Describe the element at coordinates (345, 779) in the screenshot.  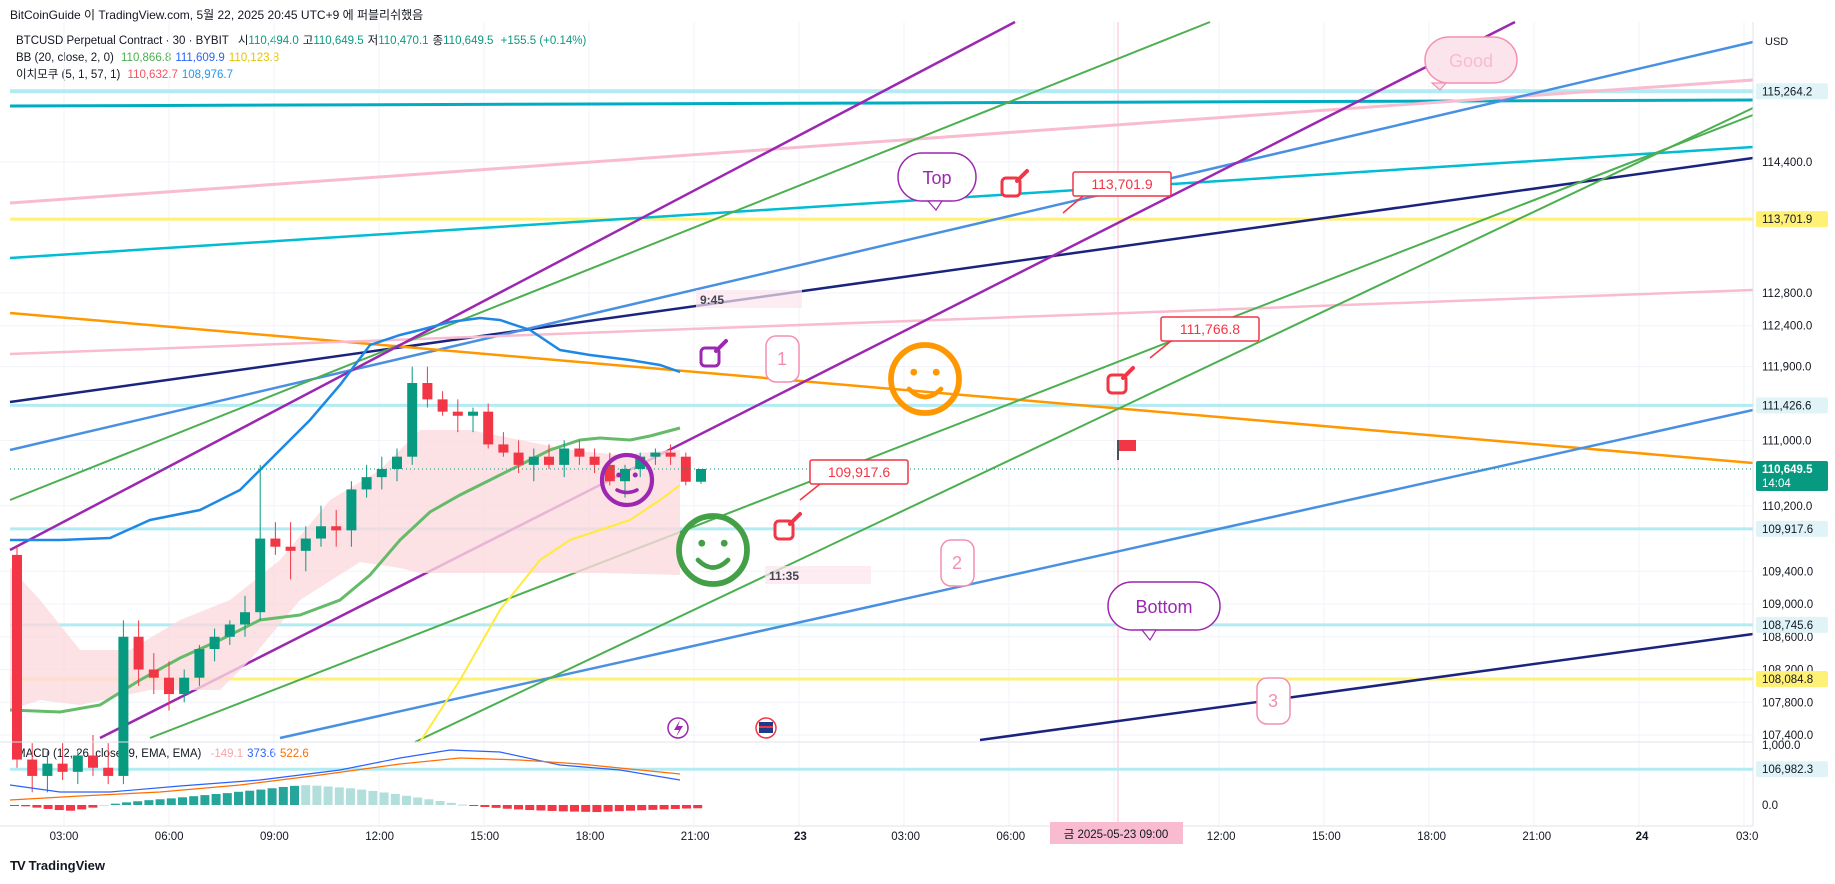
I see `macd-signal-line` at that location.